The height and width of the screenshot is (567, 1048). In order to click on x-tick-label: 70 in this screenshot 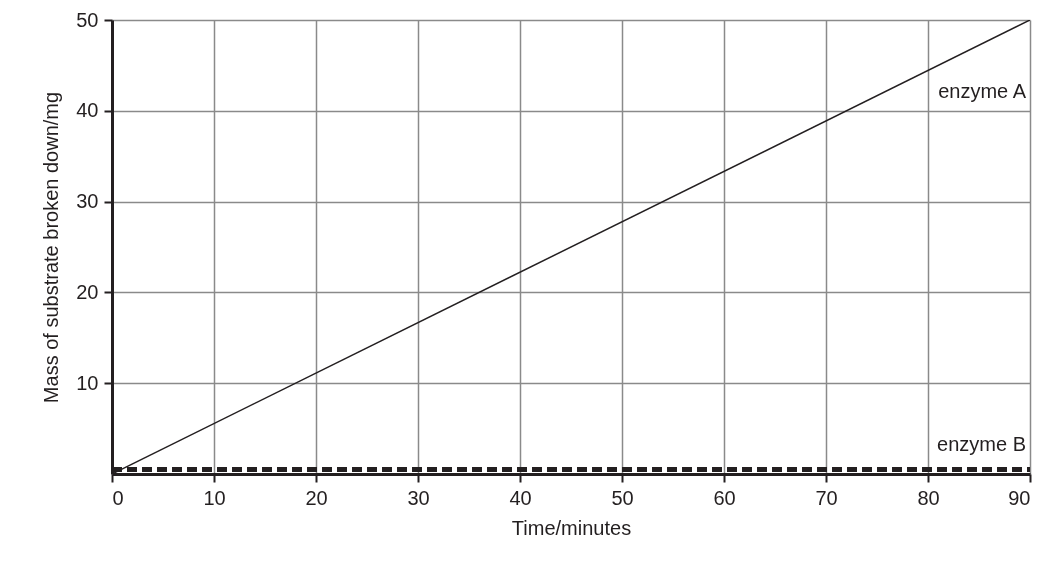, I will do `click(826, 497)`.